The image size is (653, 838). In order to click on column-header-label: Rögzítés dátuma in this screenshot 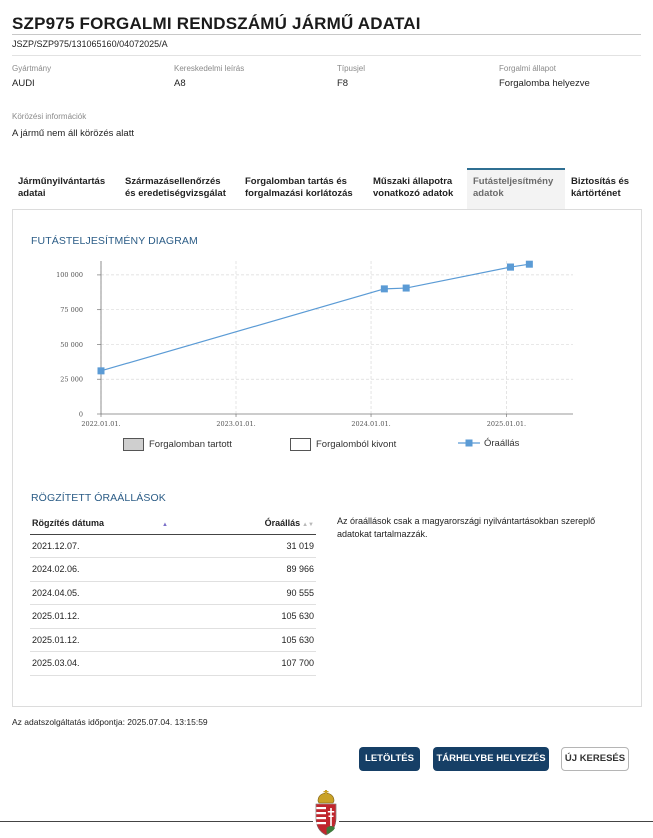, I will do `click(68, 522)`.